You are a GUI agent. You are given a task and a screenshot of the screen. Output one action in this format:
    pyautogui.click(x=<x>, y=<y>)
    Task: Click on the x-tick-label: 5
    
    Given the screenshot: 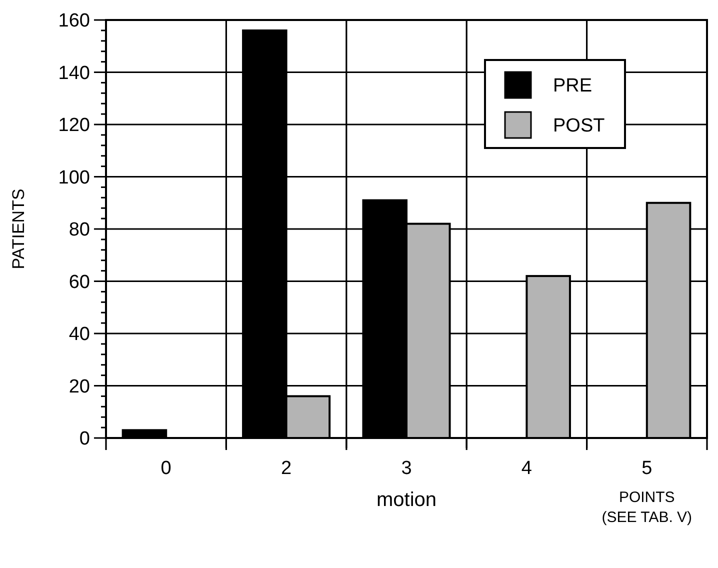 What is the action you would take?
    pyautogui.click(x=647, y=468)
    